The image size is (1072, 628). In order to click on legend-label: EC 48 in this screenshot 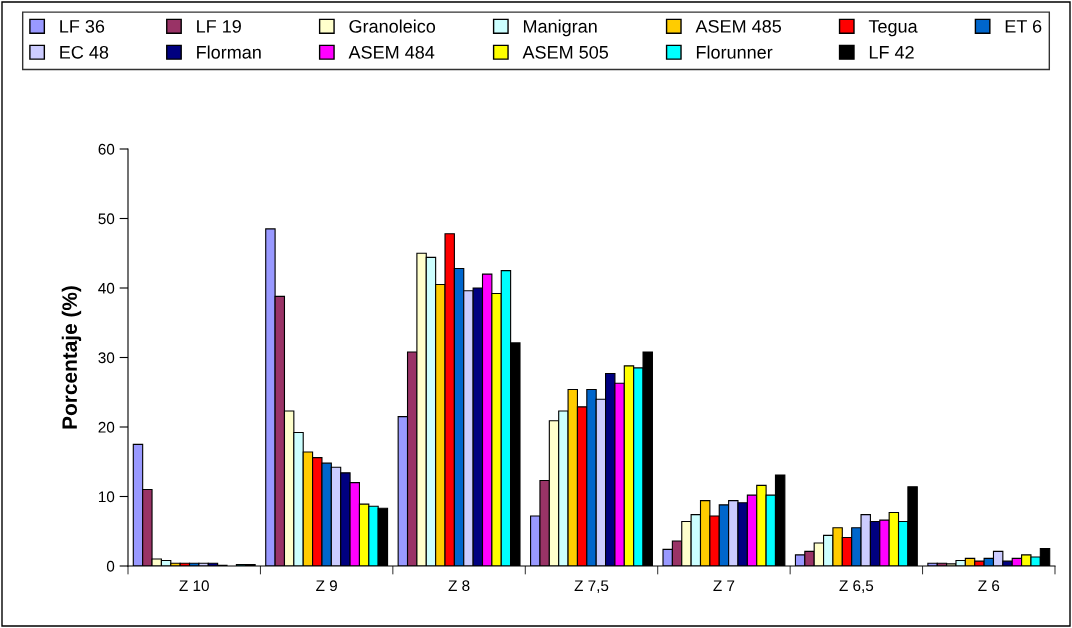, I will do `click(84, 52)`.